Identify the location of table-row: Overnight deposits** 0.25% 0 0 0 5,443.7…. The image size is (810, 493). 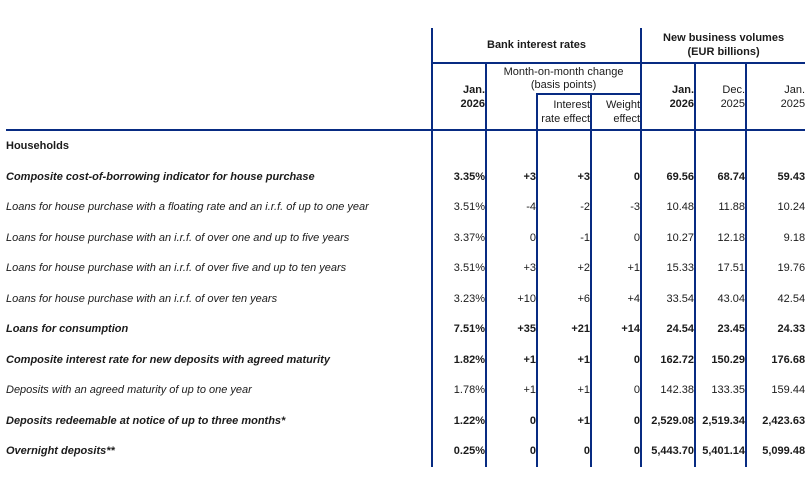
(406, 451).